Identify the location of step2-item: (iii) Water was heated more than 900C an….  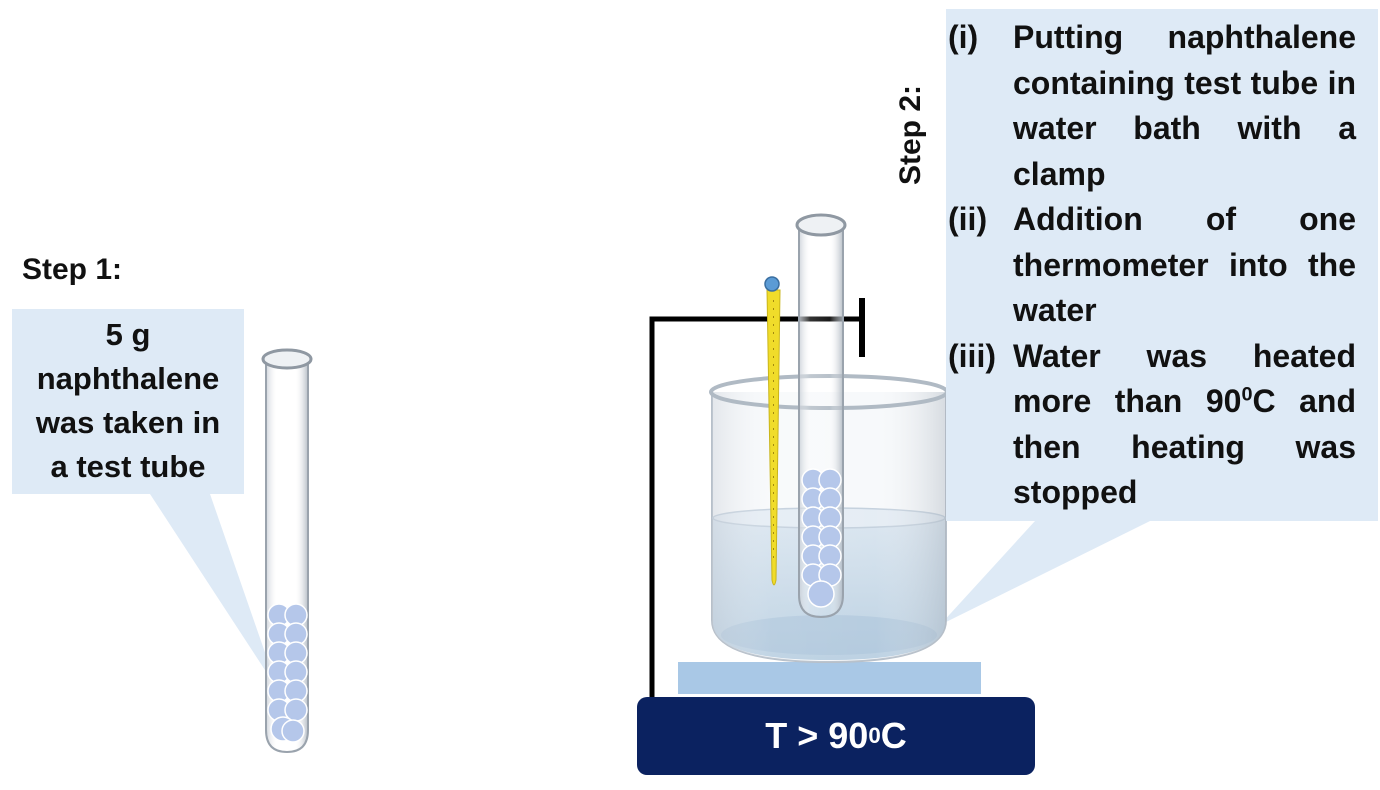
(1152, 425).